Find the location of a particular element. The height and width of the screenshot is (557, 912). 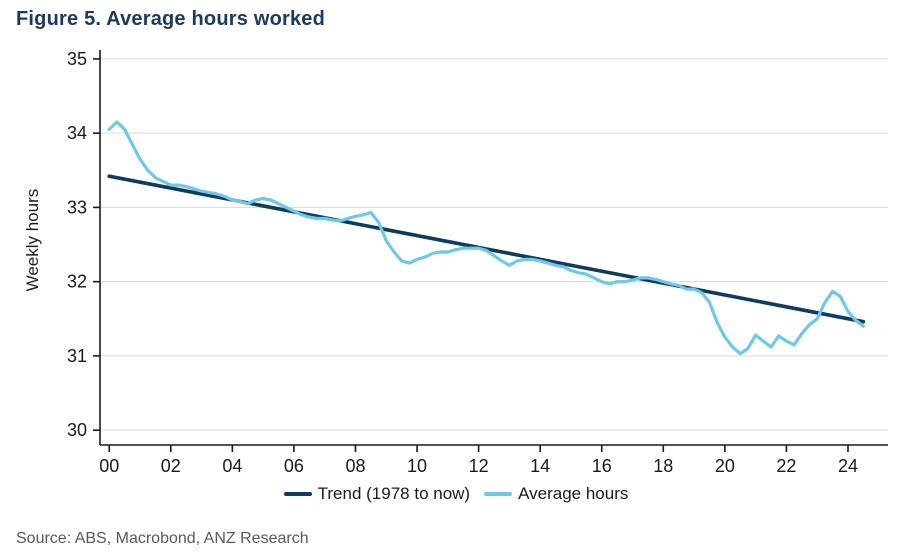

legend-item-trend: Trend (1978 to now) is located at coordinates (377, 494).